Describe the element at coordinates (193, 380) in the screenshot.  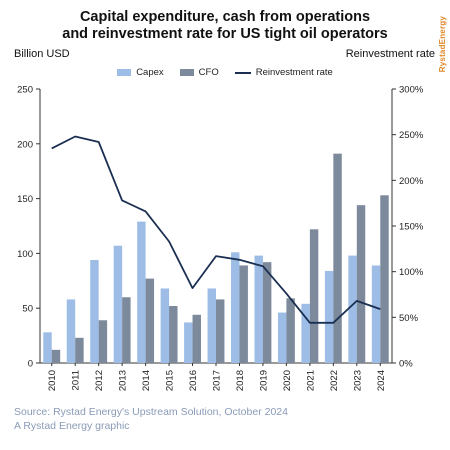
I see `x-tick-label: 2016` at that location.